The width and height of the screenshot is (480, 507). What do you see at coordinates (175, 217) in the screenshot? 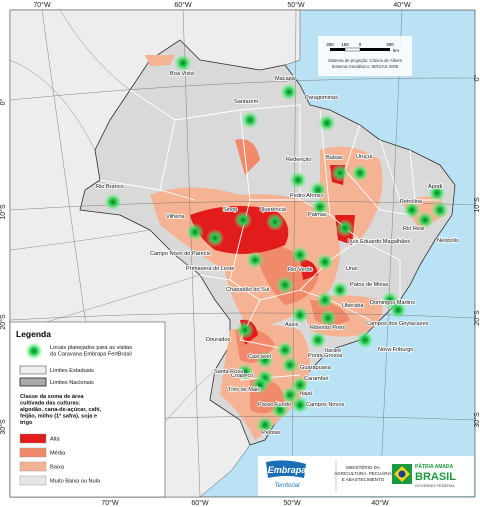
I see `city-label: Vilhena` at bounding box center [175, 217].